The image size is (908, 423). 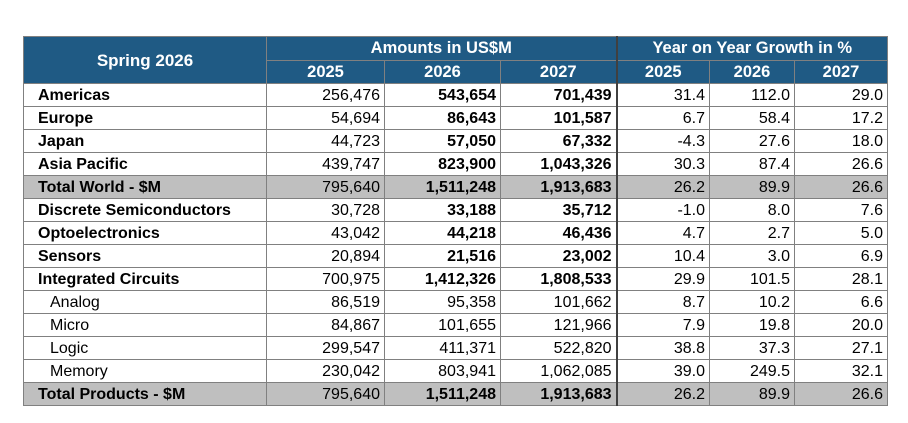 I want to click on growth-cell: 6.6, so click(x=841, y=302).